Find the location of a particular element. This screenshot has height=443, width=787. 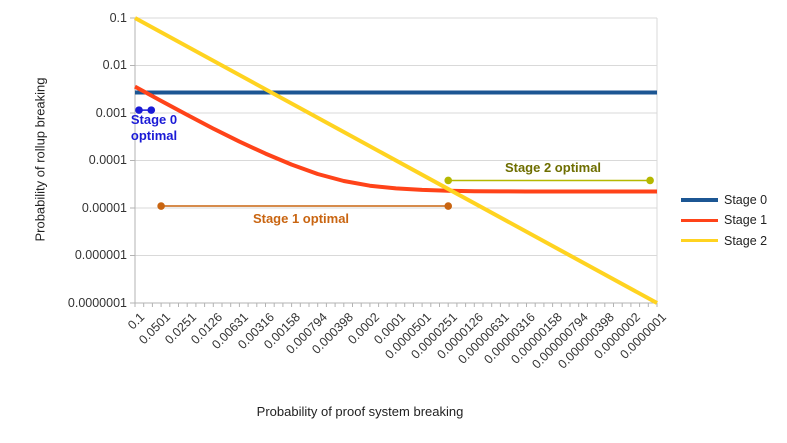

y-tick-label: 0.01 is located at coordinates (114, 65).